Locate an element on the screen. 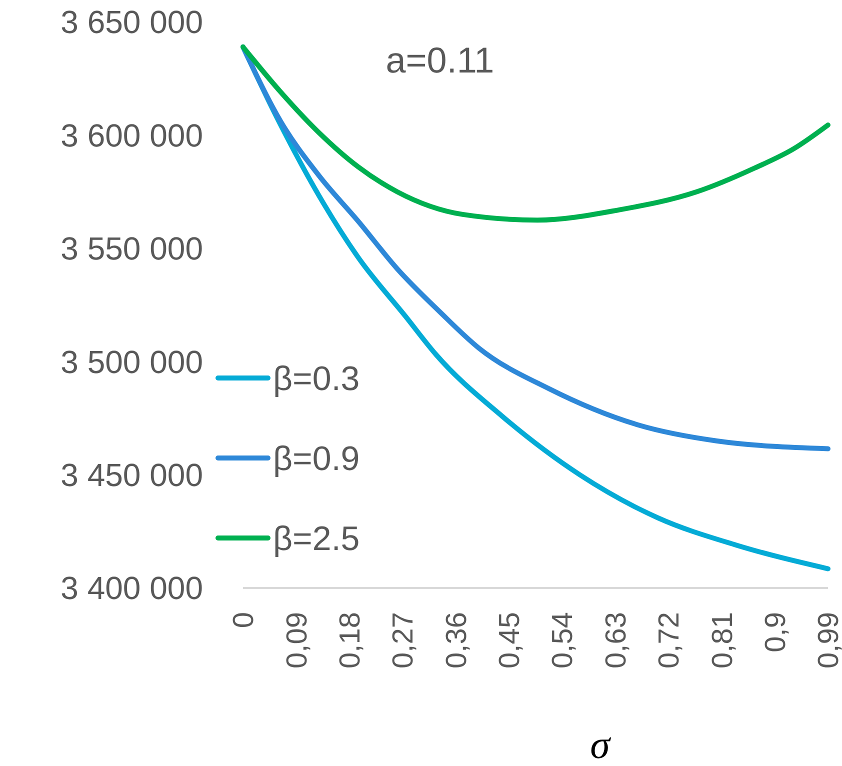 This screenshot has height=766, width=842. y-tick-label: 3 450 000 is located at coordinates (131, 475).